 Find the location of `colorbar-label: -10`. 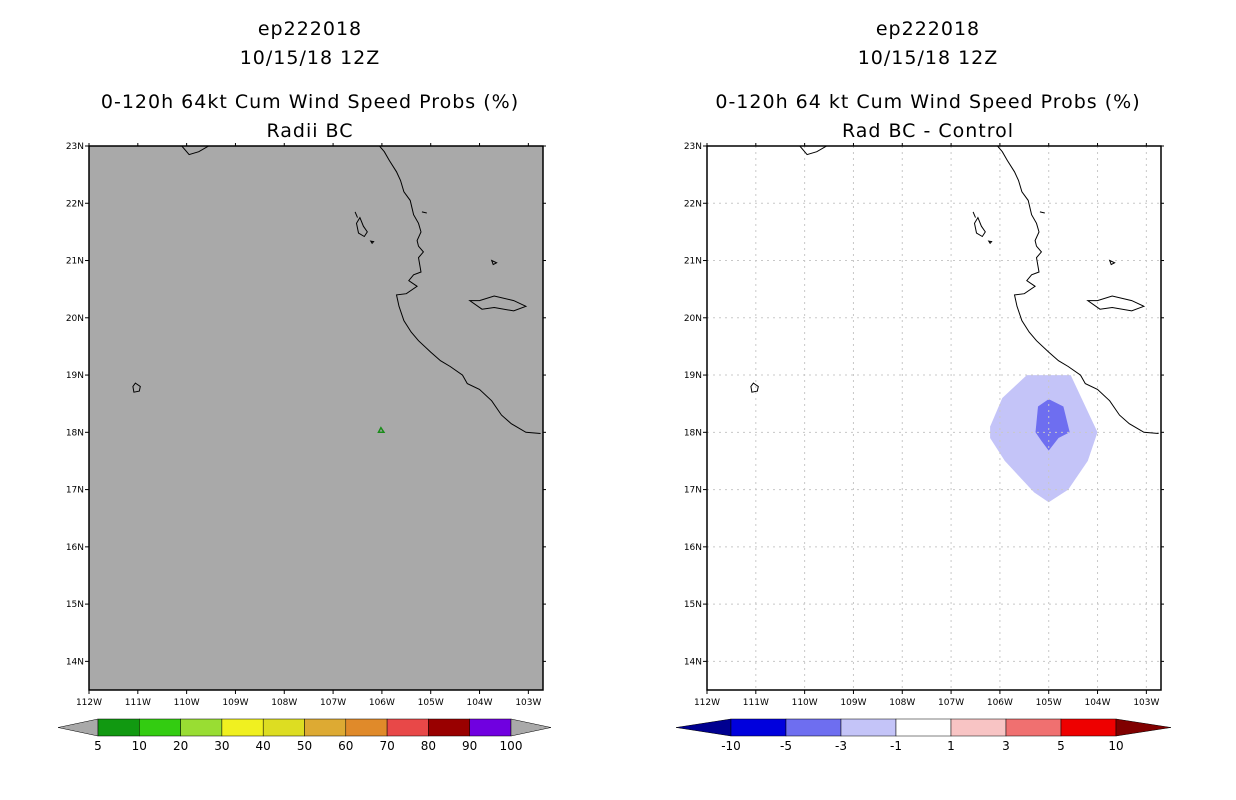

colorbar-label: -10 is located at coordinates (731, 746).